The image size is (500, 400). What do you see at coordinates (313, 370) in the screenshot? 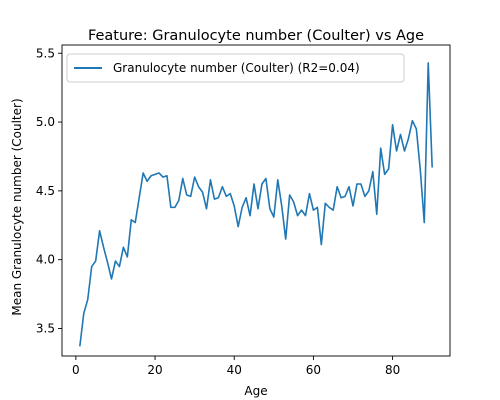
I see `x-tick-label: 60` at bounding box center [313, 370].